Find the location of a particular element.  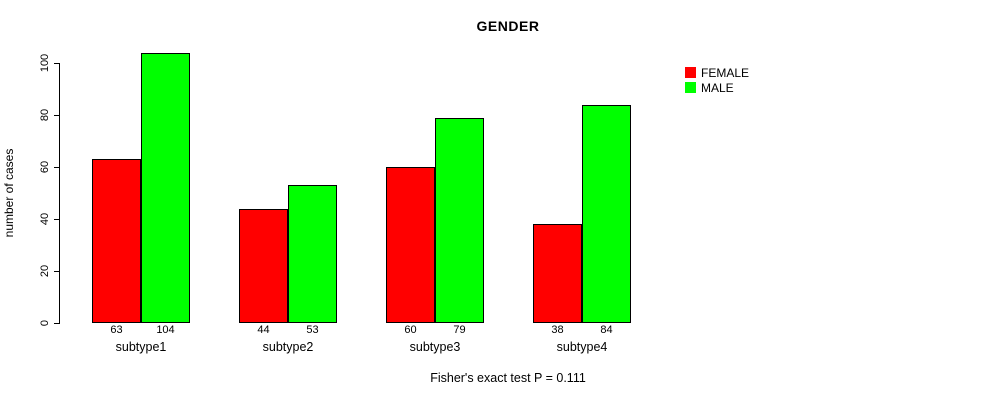

category-label-subtype1: subtype1 is located at coordinates (141, 347).